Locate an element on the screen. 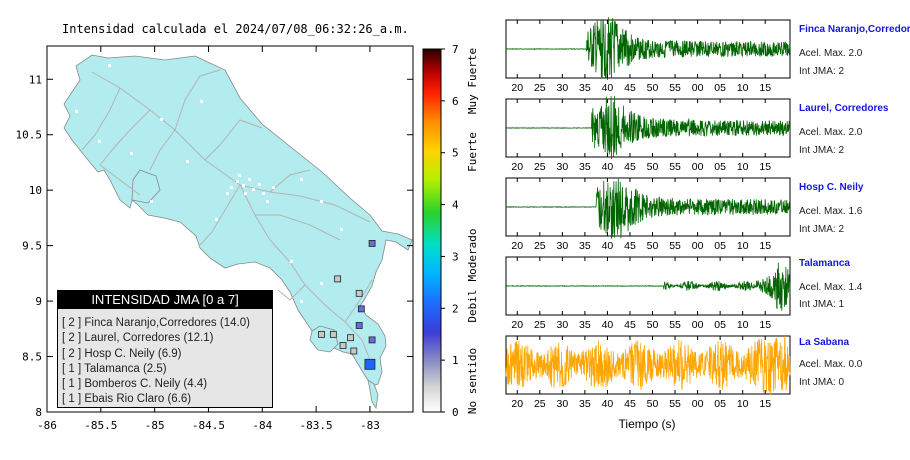 The height and width of the screenshot is (460, 910). station-accel: Acel. Max. 2.0 is located at coordinates (831, 132).